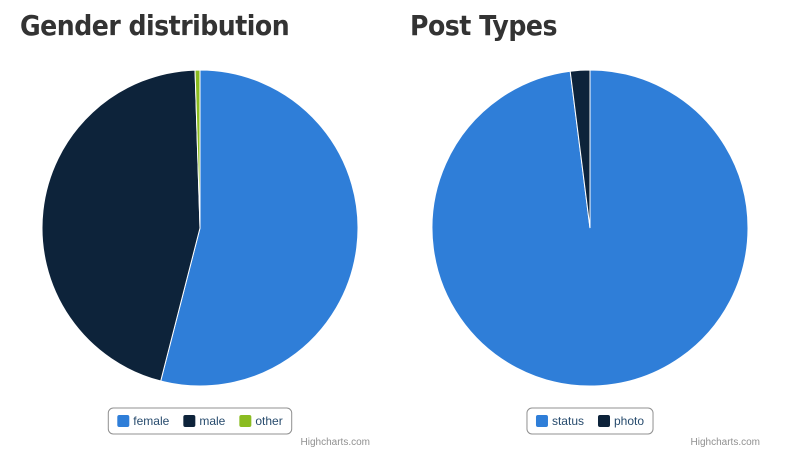 The width and height of the screenshot is (785, 459). I want to click on legend-label: male, so click(212, 421).